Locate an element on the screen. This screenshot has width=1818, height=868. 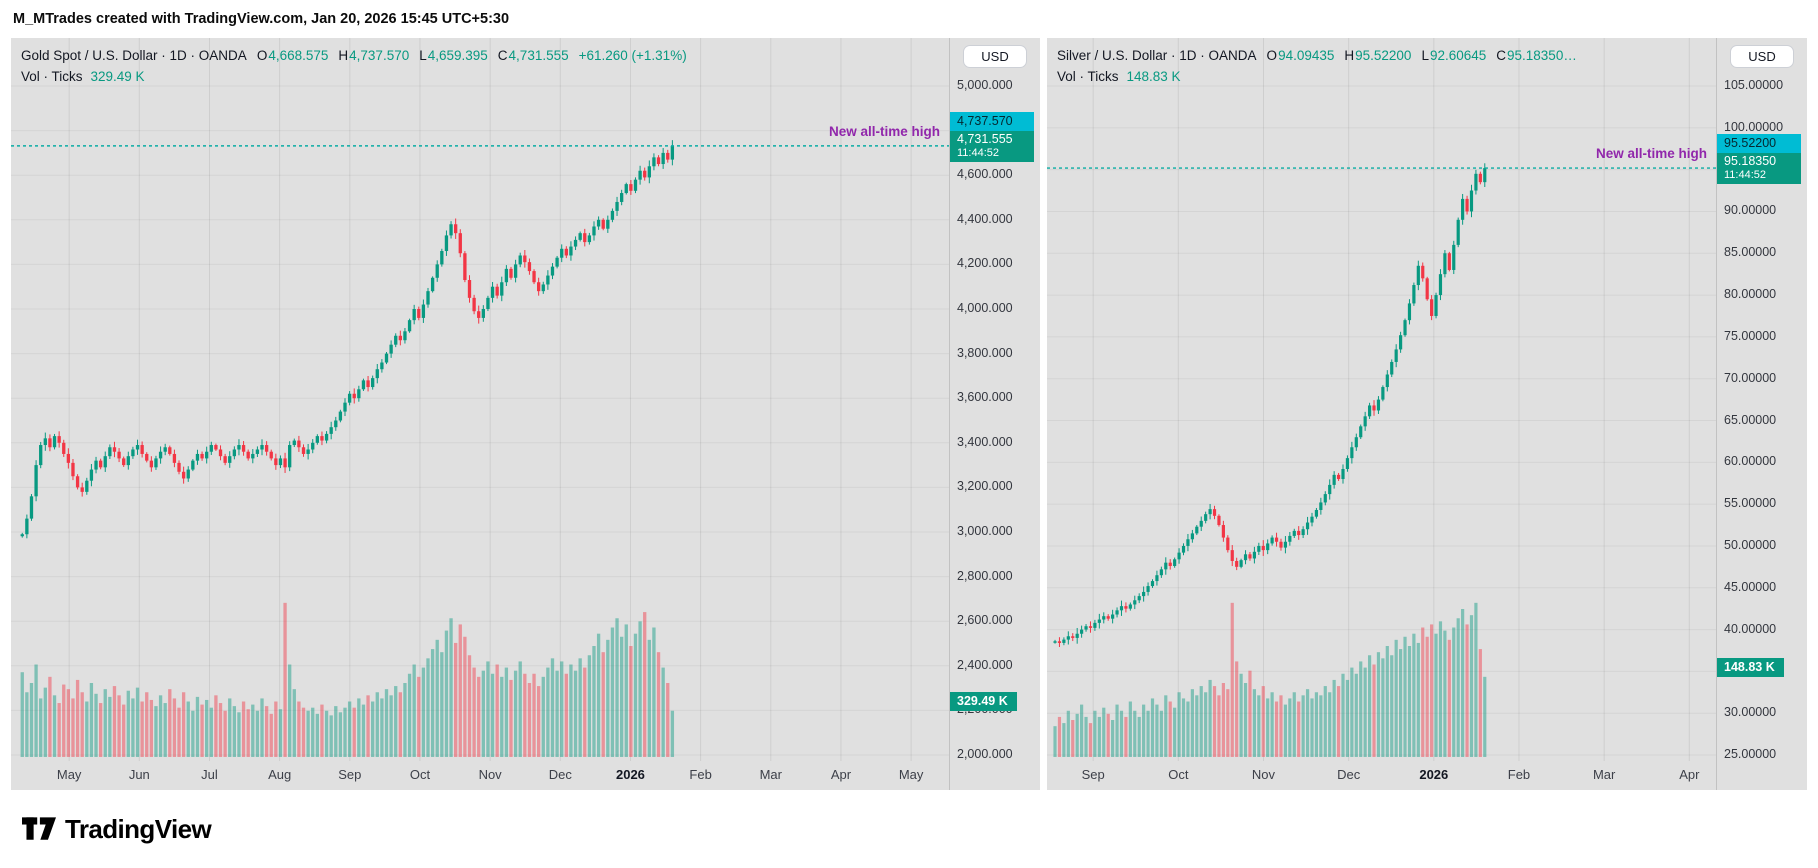
y-axis-tick: 30.00000 is located at coordinates (1750, 712).